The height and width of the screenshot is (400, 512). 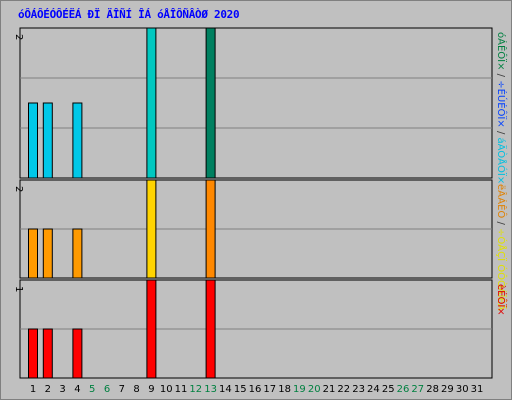 What do you see at coordinates (210, 389) in the screenshot?
I see `x-tick-day-13: 13` at bounding box center [210, 389].